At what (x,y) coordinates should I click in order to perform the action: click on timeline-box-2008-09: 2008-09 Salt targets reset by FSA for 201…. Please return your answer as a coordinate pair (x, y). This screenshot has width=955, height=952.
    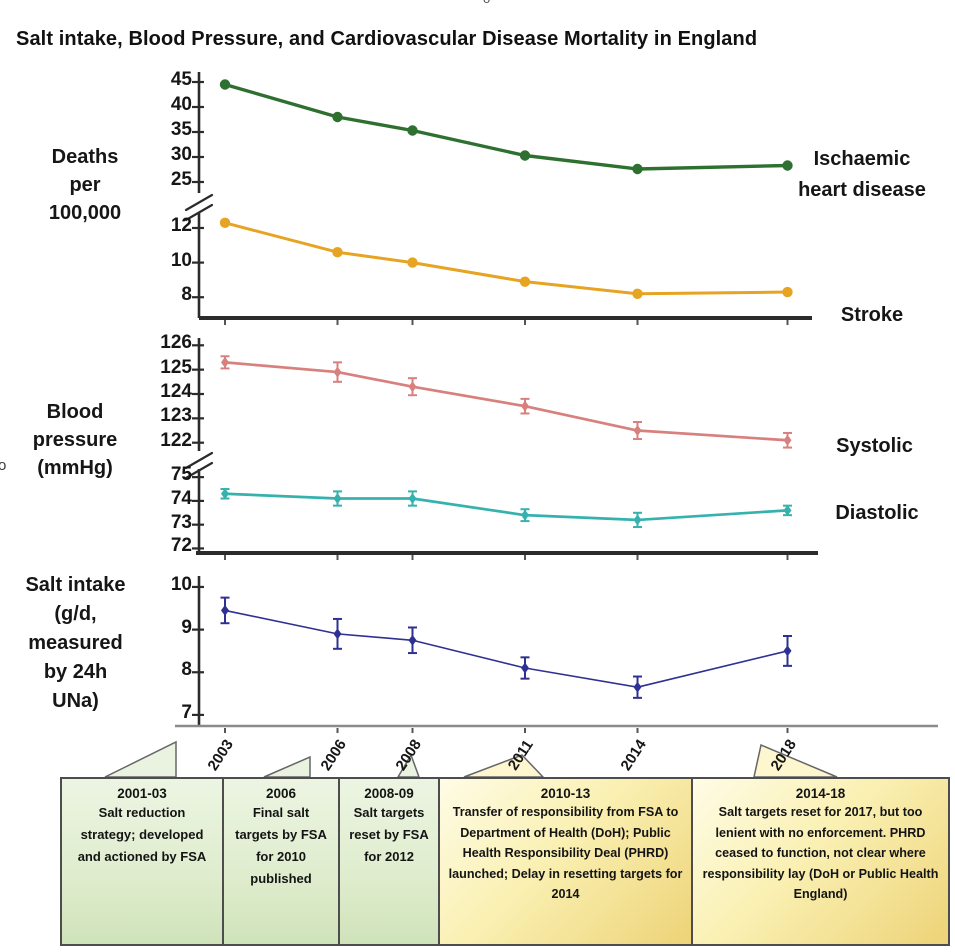
    Looking at the image, I should click on (389, 861).